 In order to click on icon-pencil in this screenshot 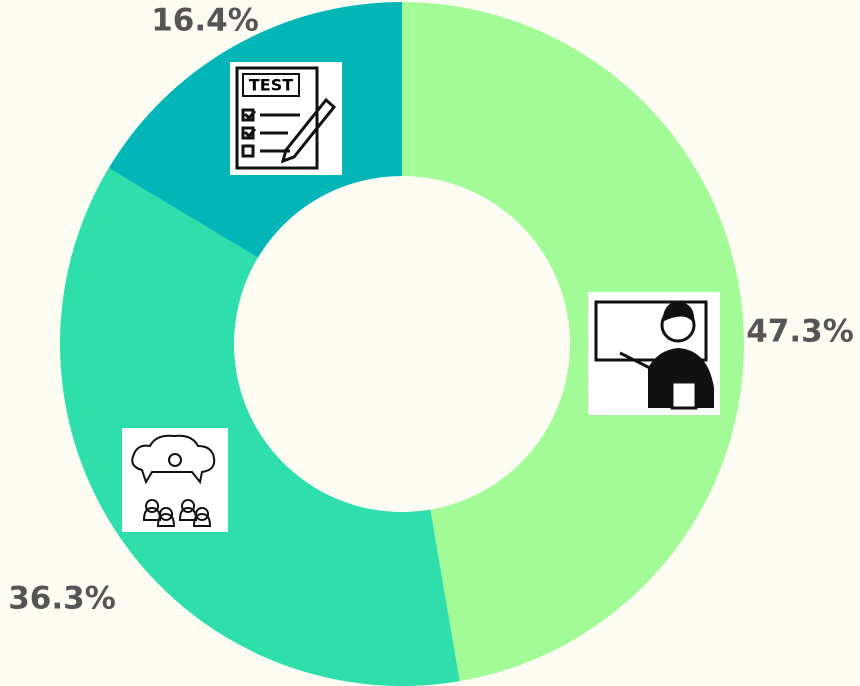, I will do `click(308, 130)`.